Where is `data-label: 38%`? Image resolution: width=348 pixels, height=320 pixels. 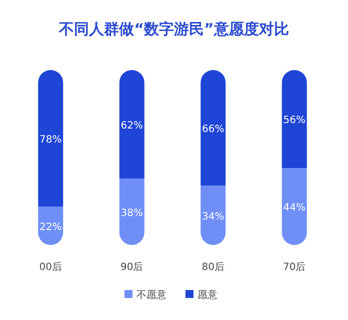 data-label: 38% is located at coordinates (131, 213).